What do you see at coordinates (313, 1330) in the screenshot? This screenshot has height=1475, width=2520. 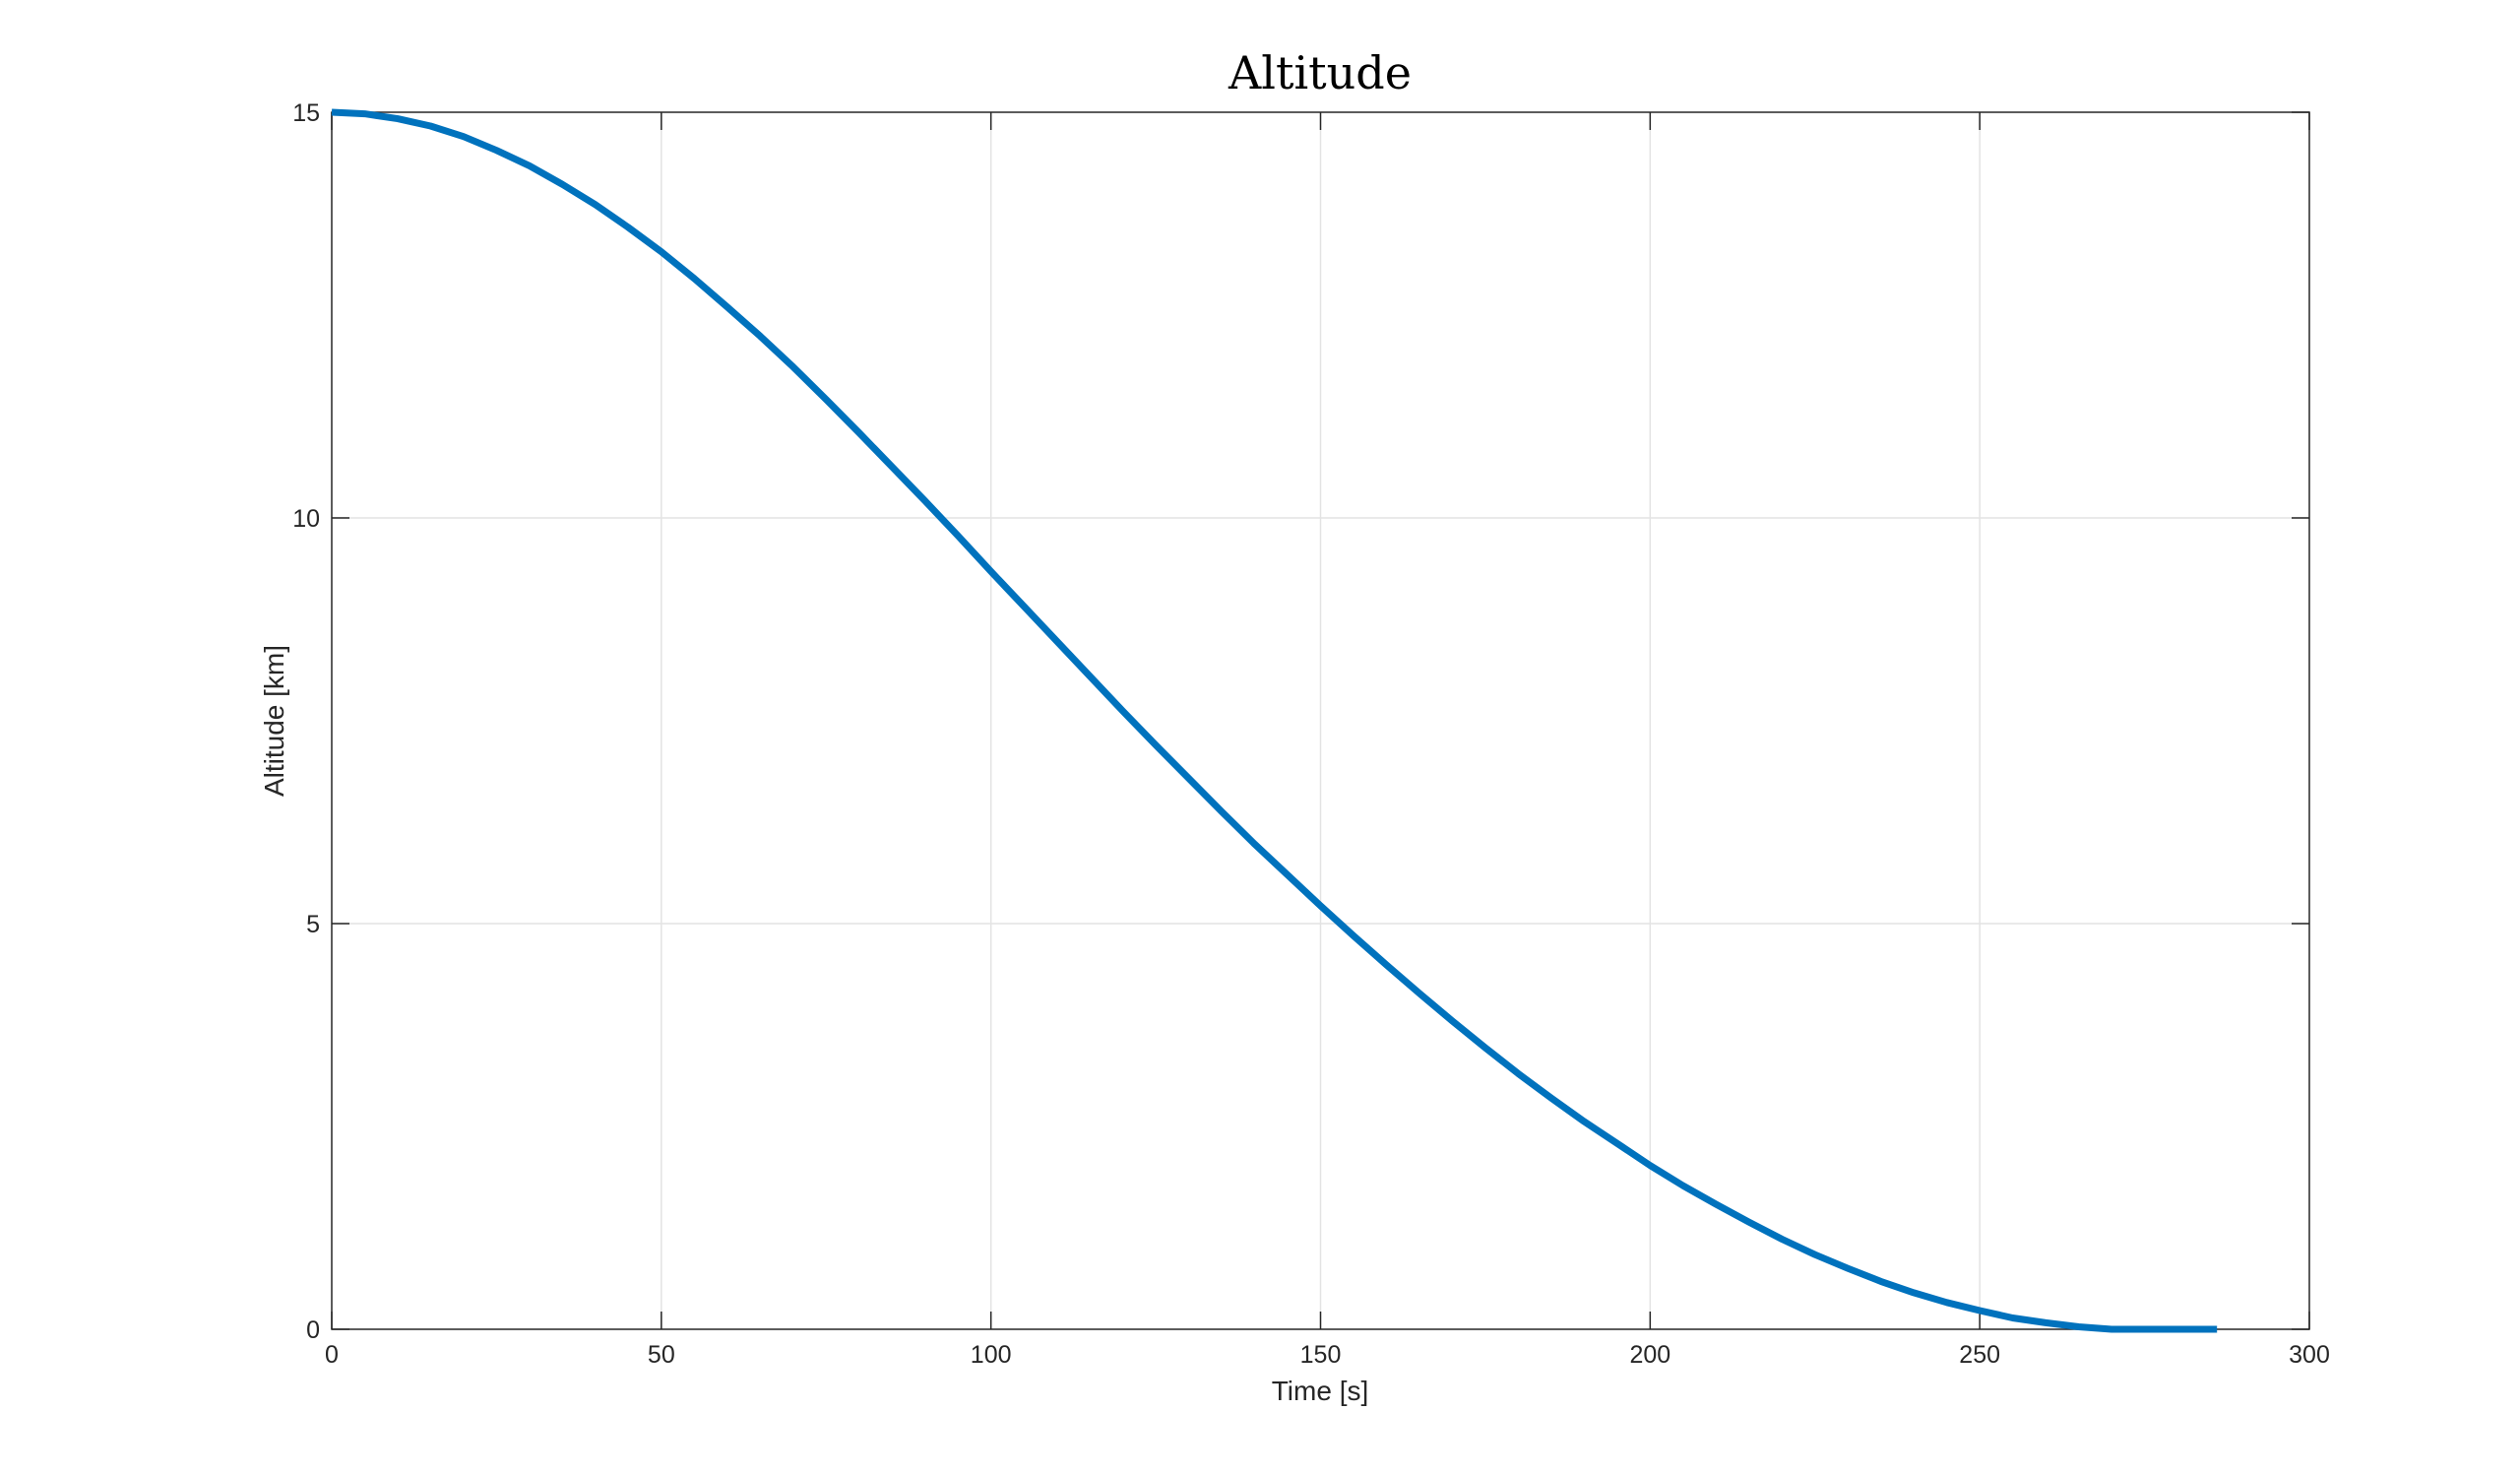 I see `y-tick-label: 0` at bounding box center [313, 1330].